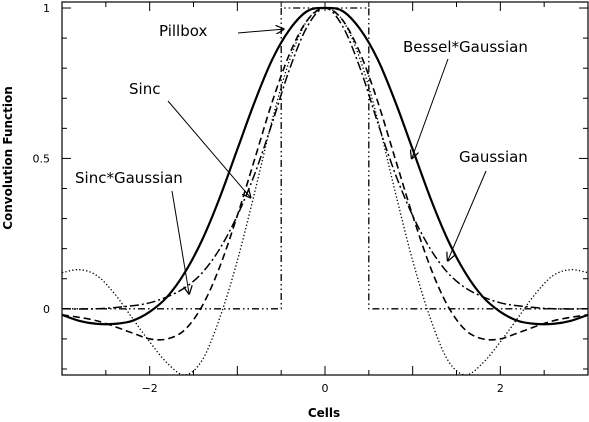 This screenshot has width=589, height=422. Describe the element at coordinates (129, 178) in the screenshot. I see `annotation-sinc-gaussian: Sinc*Gaussian` at that location.